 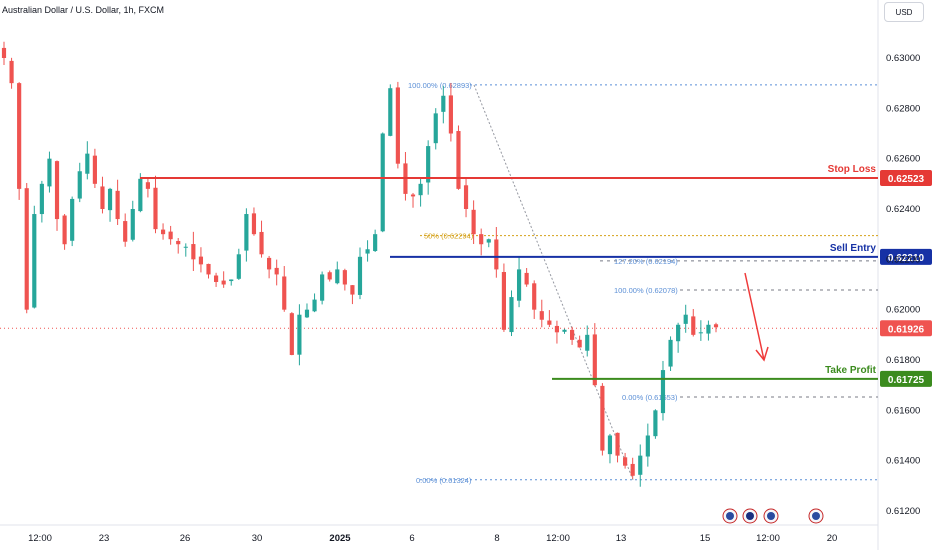 What do you see at coordinates (903, 360) in the screenshot?
I see `y-tick-label: 0.61800` at bounding box center [903, 360].